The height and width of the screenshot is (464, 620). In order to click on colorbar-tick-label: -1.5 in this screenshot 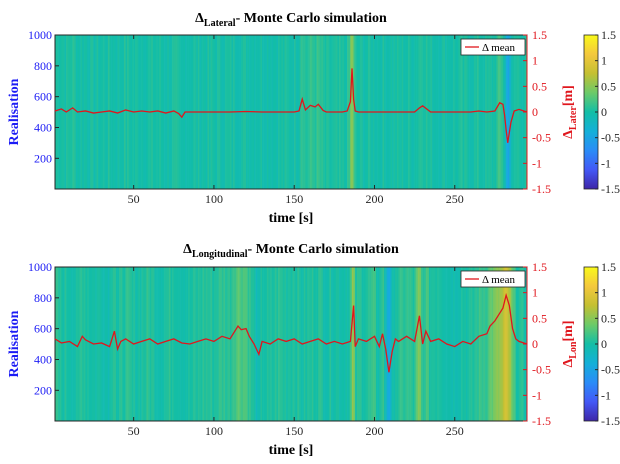, I will do `click(610, 189)`.